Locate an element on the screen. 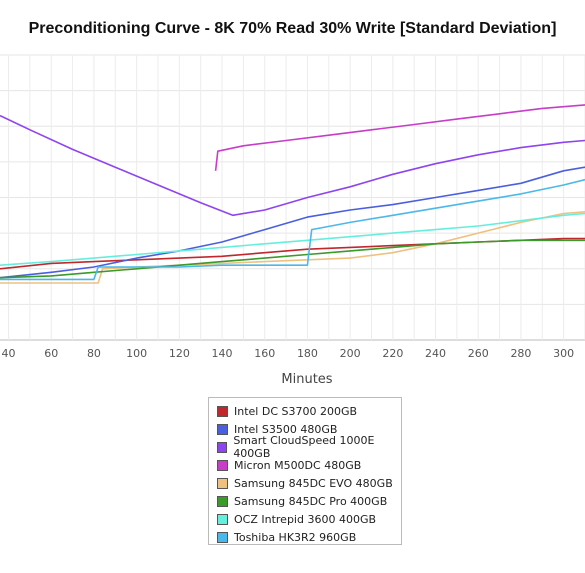 The image size is (585, 573). legend-item: Intel S3500 480GB is located at coordinates (305, 429).